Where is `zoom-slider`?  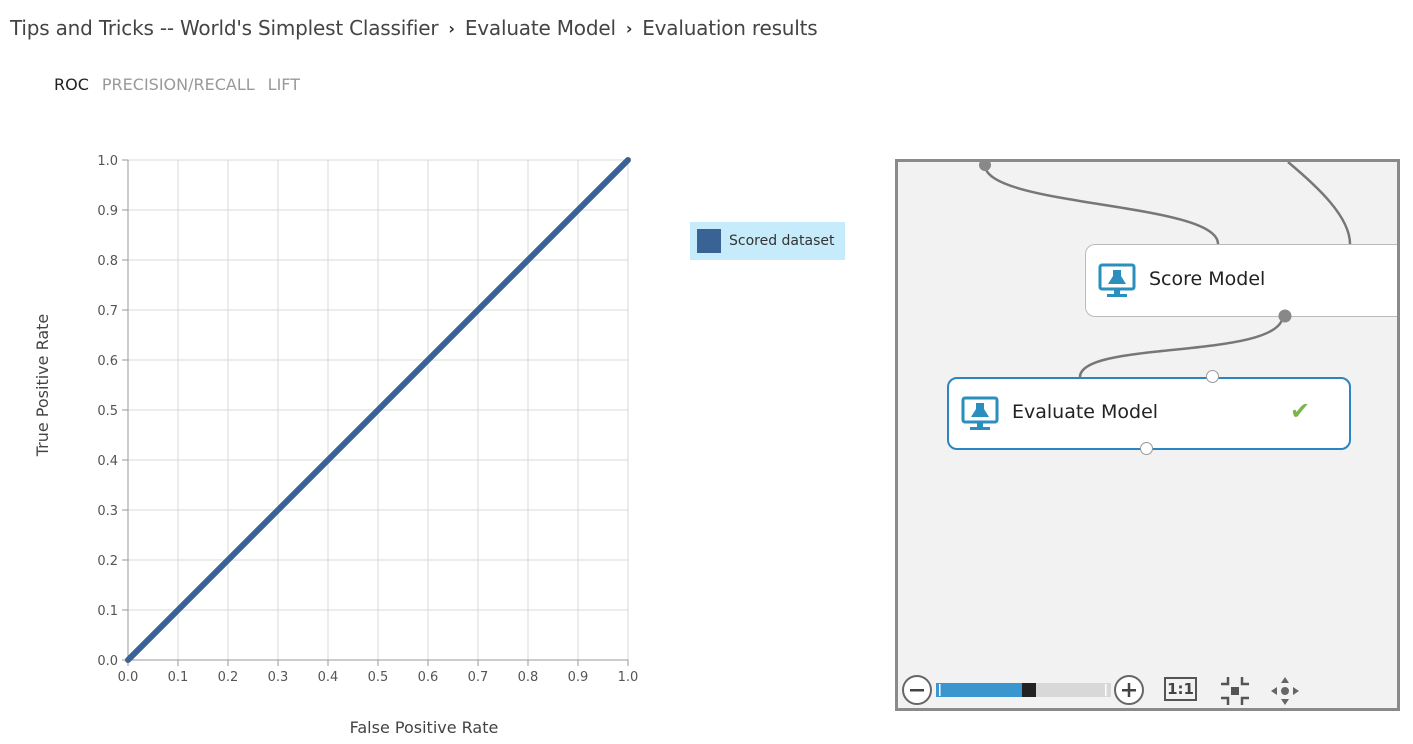 zoom-slider is located at coordinates (1023, 690).